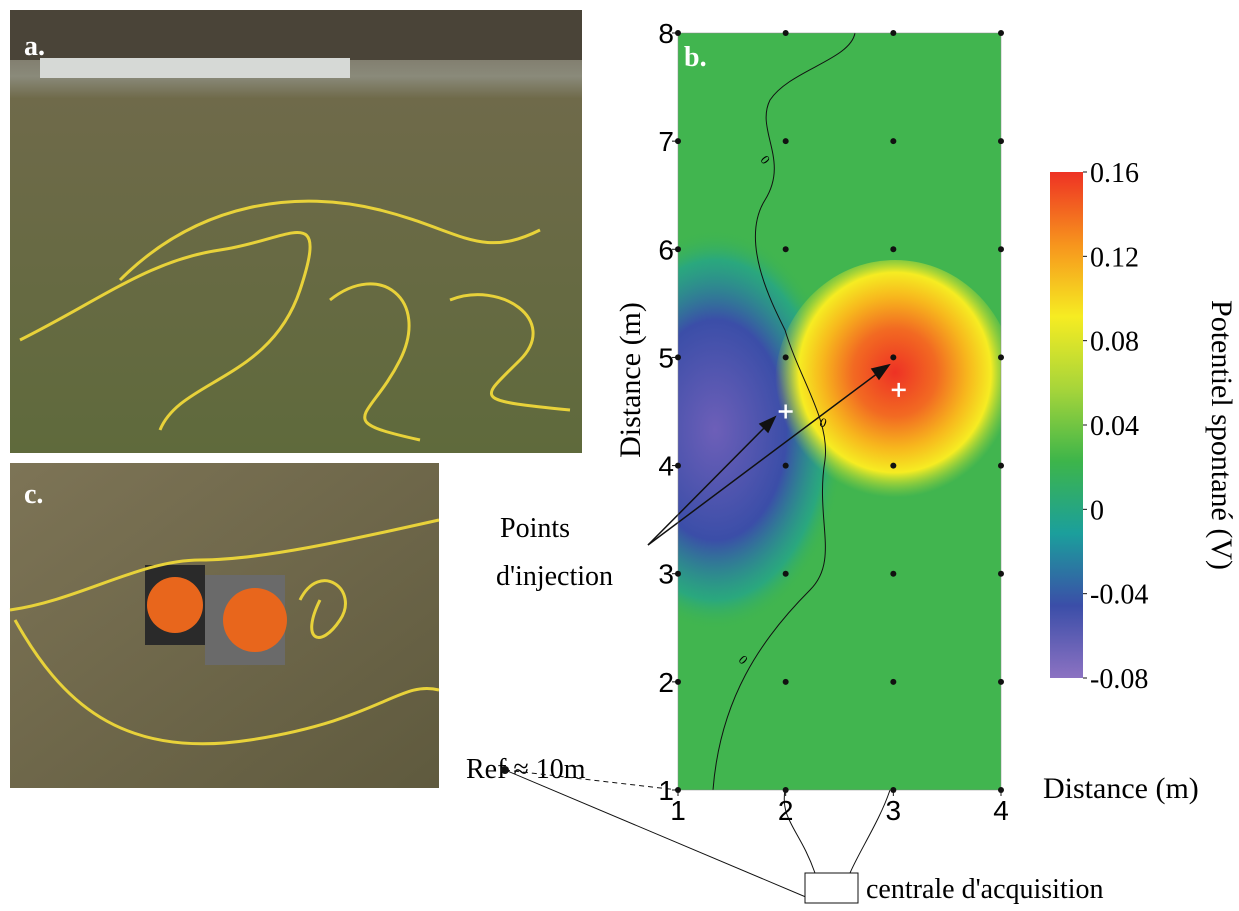 The image size is (1239, 911). What do you see at coordinates (1001, 810) in the screenshot?
I see `x-tick-label: 4` at bounding box center [1001, 810].